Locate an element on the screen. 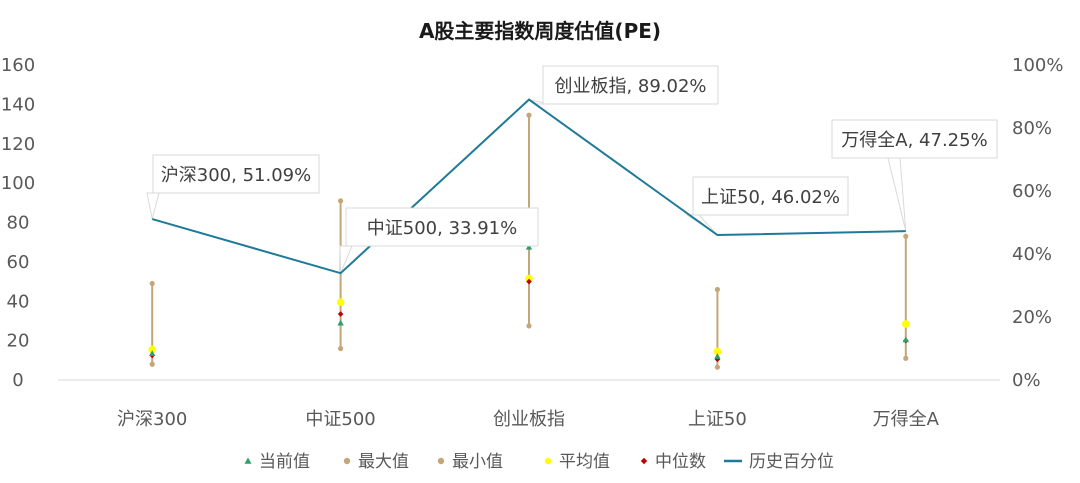 The image size is (1080, 483). legend-label: 最大值 is located at coordinates (383, 462).